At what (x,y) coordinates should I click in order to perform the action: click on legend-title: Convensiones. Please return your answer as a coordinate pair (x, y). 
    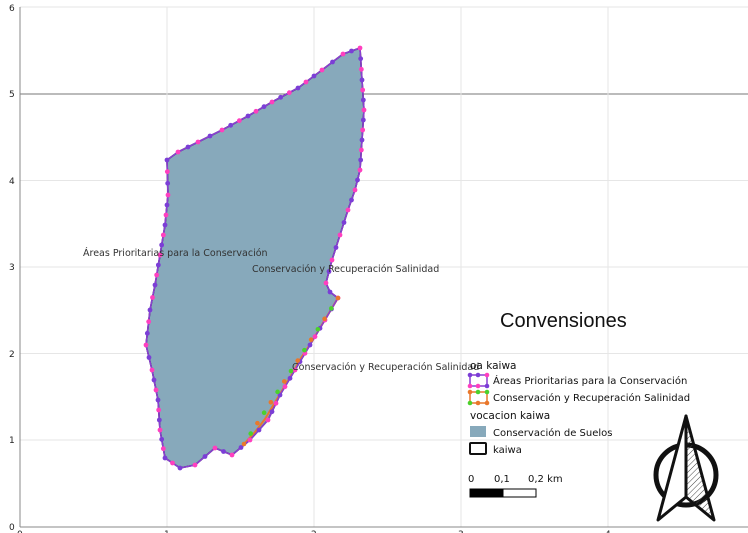
    Looking at the image, I should click on (563, 321).